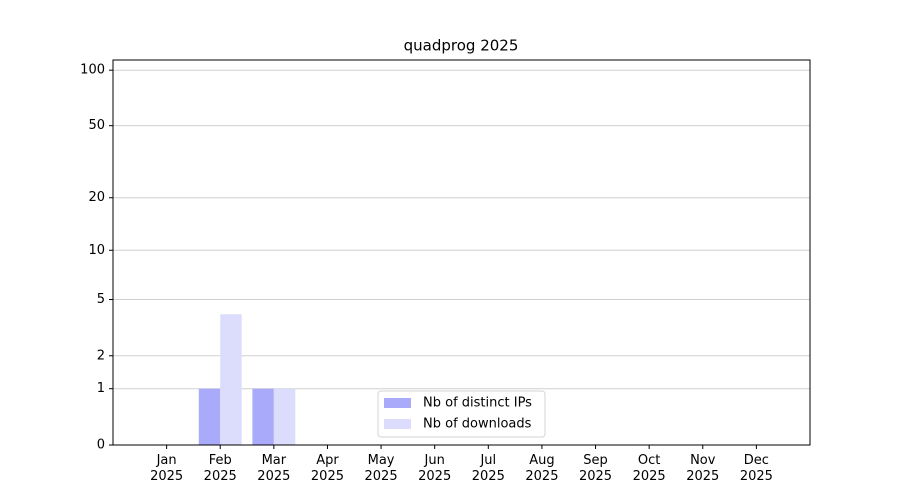  Describe the element at coordinates (101, 445) in the screenshot. I see `y-tick-label: 0` at that location.